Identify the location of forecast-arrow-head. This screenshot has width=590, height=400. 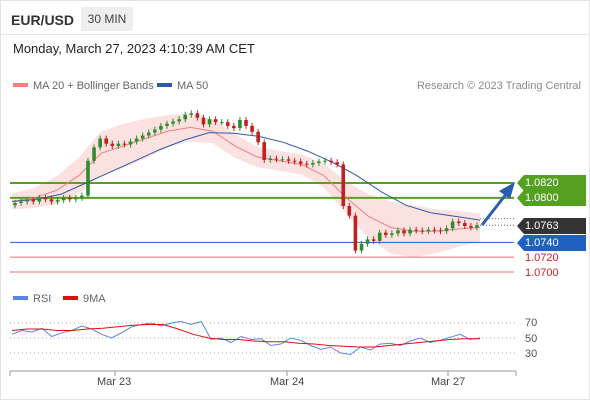
(507, 190).